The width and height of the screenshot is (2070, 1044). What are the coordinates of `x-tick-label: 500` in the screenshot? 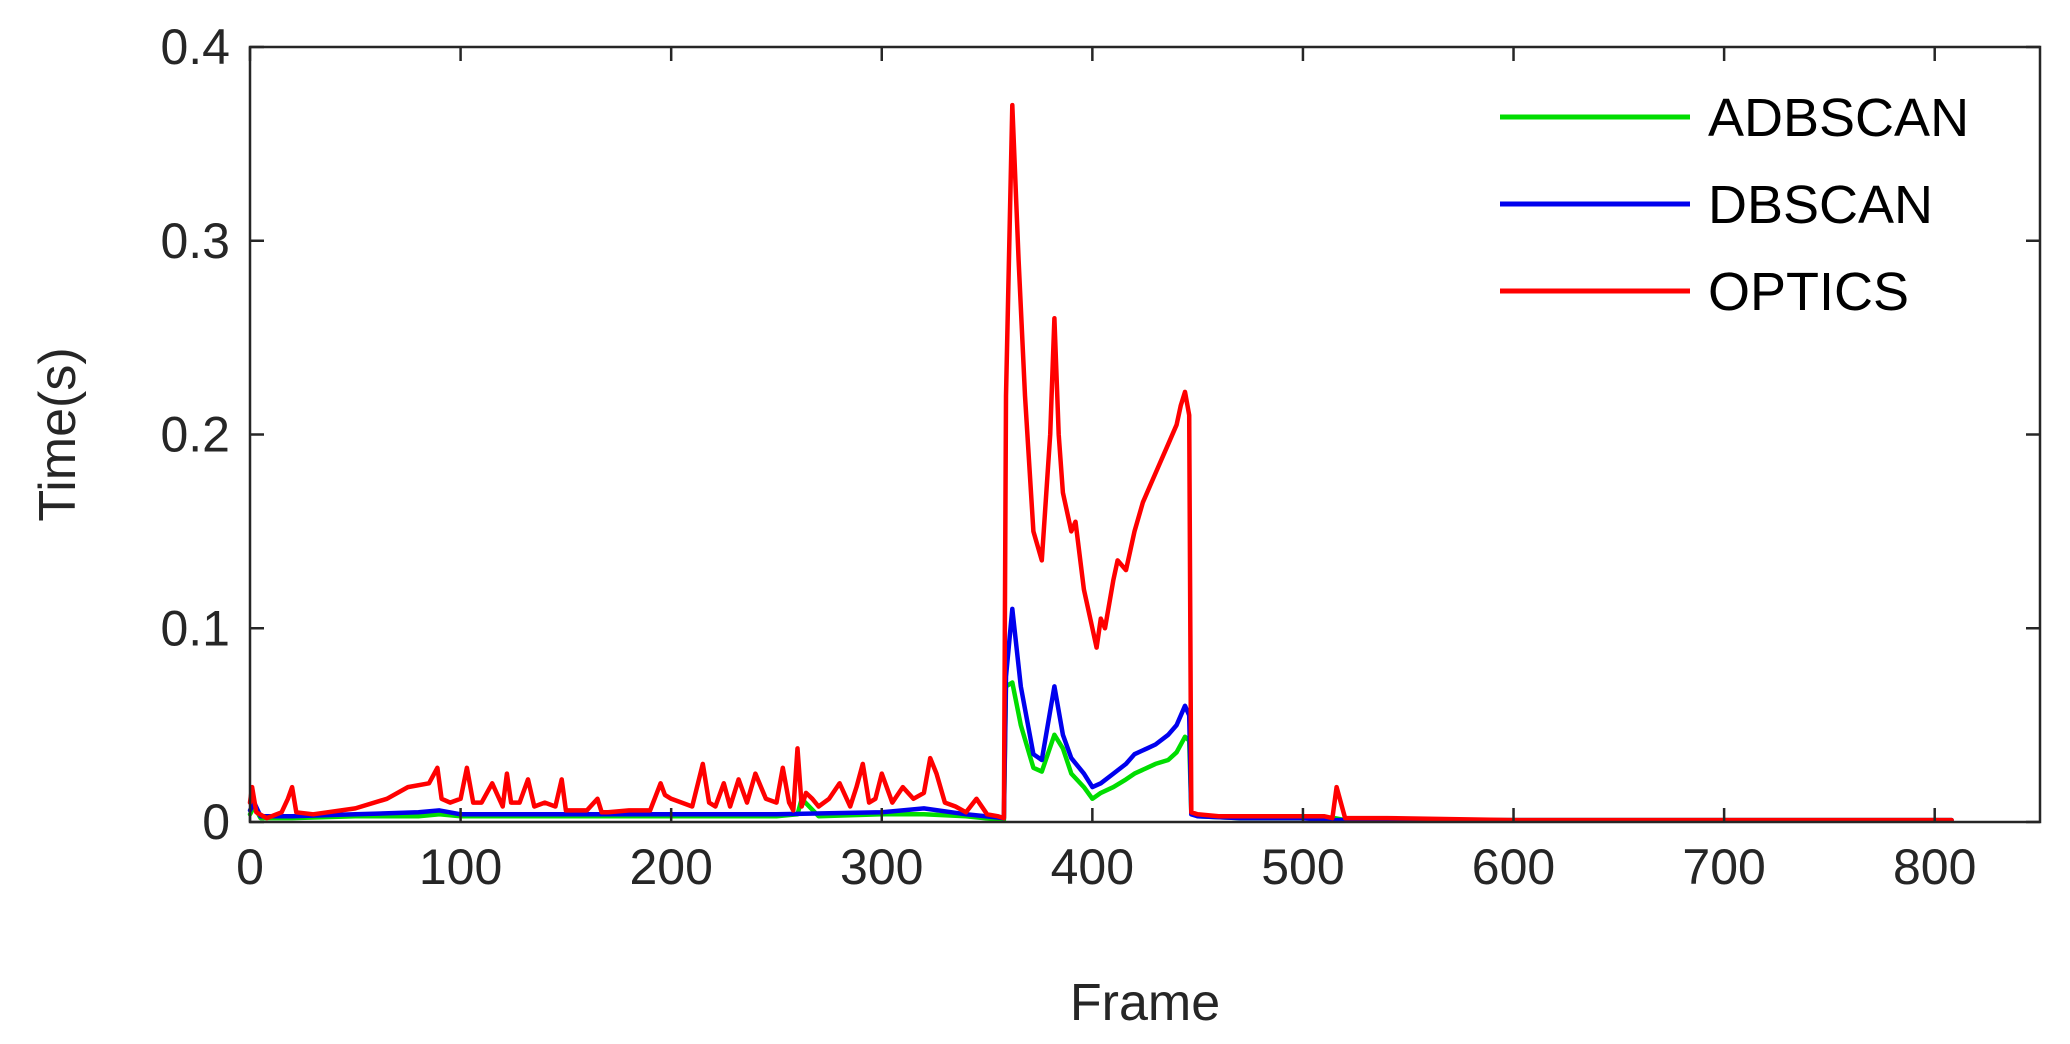 It's located at (1302, 867).